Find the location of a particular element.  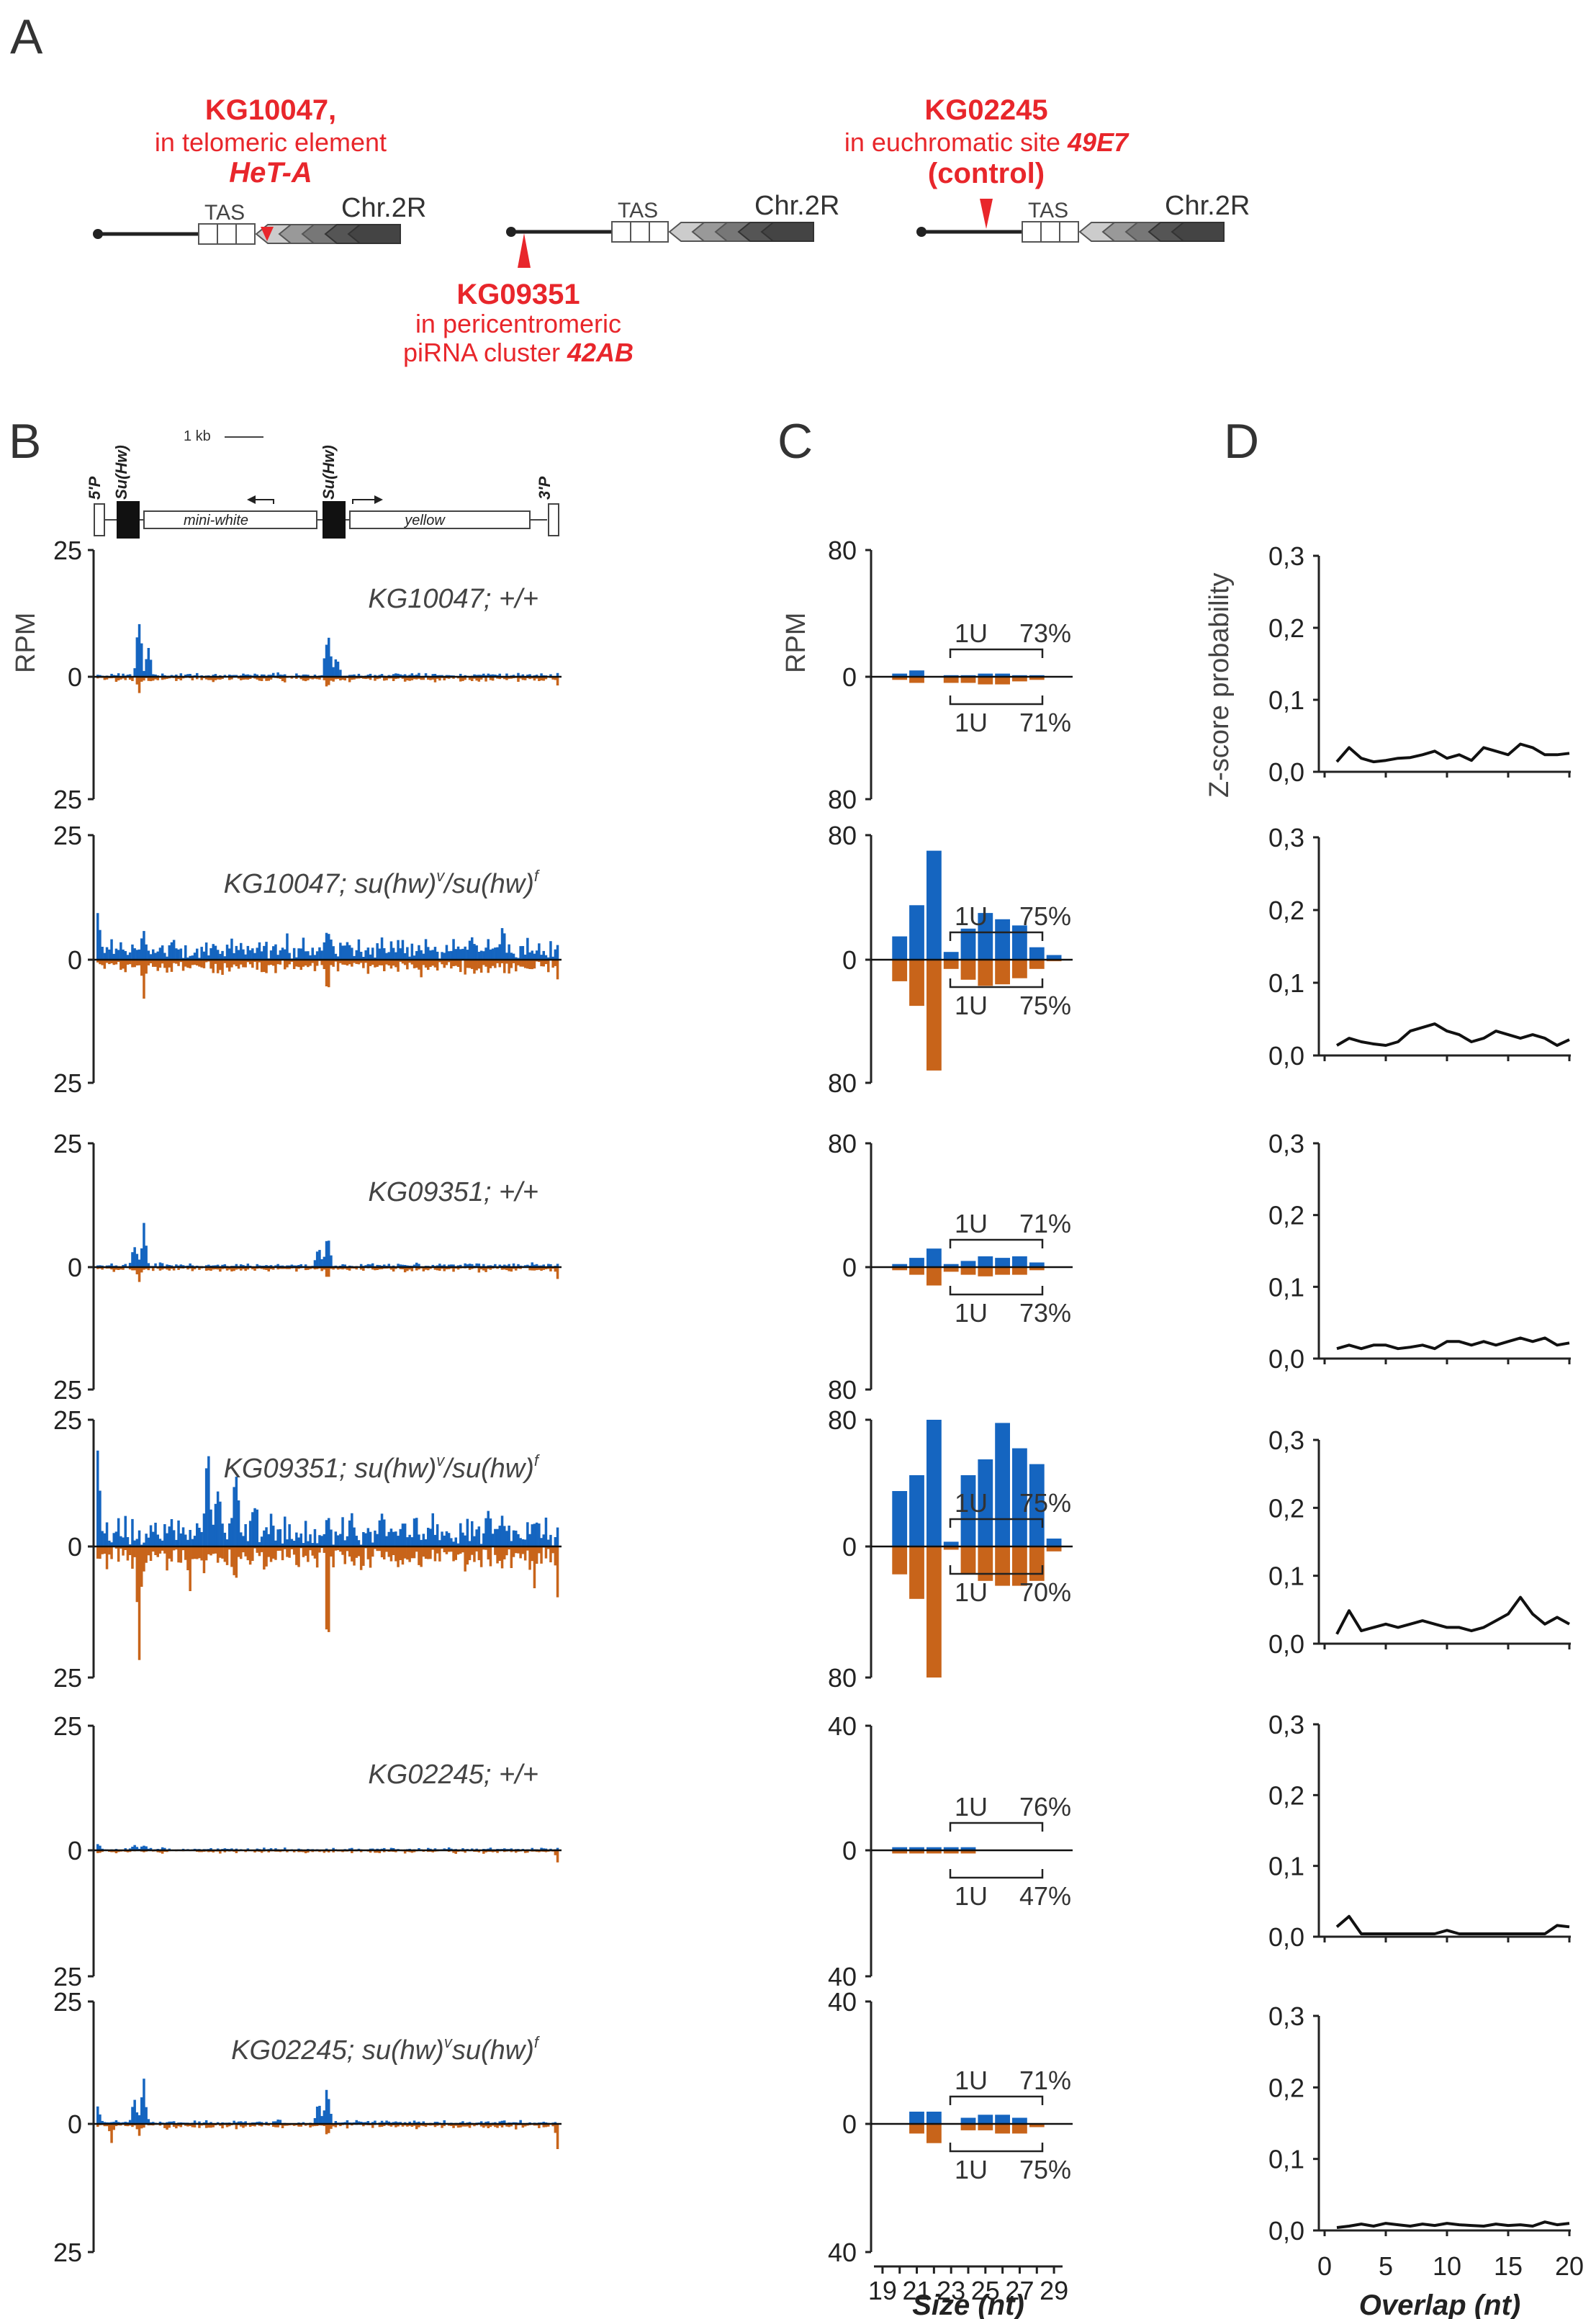

tas-label: TAS is located at coordinates (224, 213).